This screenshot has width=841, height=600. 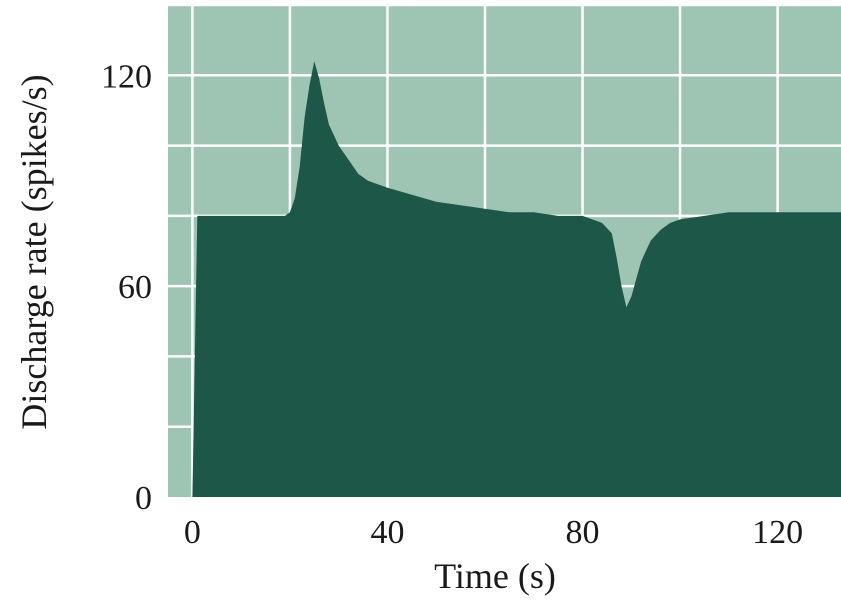 What do you see at coordinates (34, 251) in the screenshot?
I see `y-axis-label: Discharge rate (spikes/s)` at bounding box center [34, 251].